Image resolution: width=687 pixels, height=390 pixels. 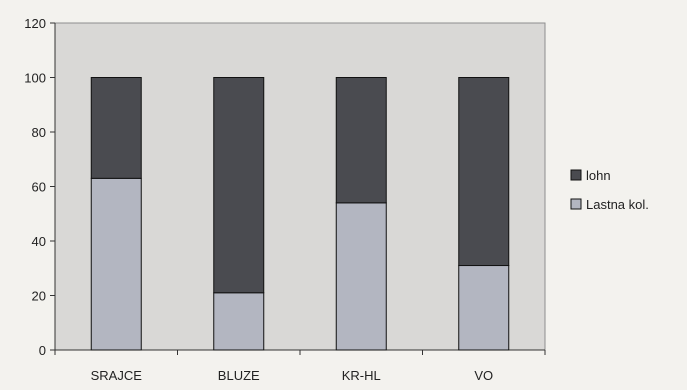 I want to click on bar-bluze-lohn, so click(x=239, y=185).